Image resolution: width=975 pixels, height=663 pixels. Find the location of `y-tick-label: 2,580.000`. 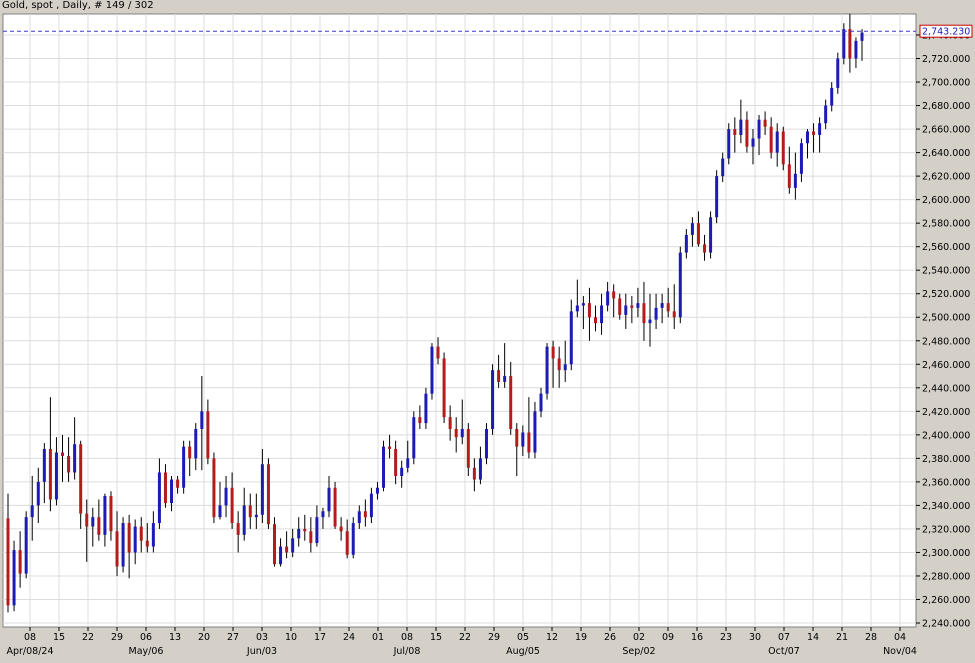

y-tick-label: 2,580.000 is located at coordinates (946, 224).